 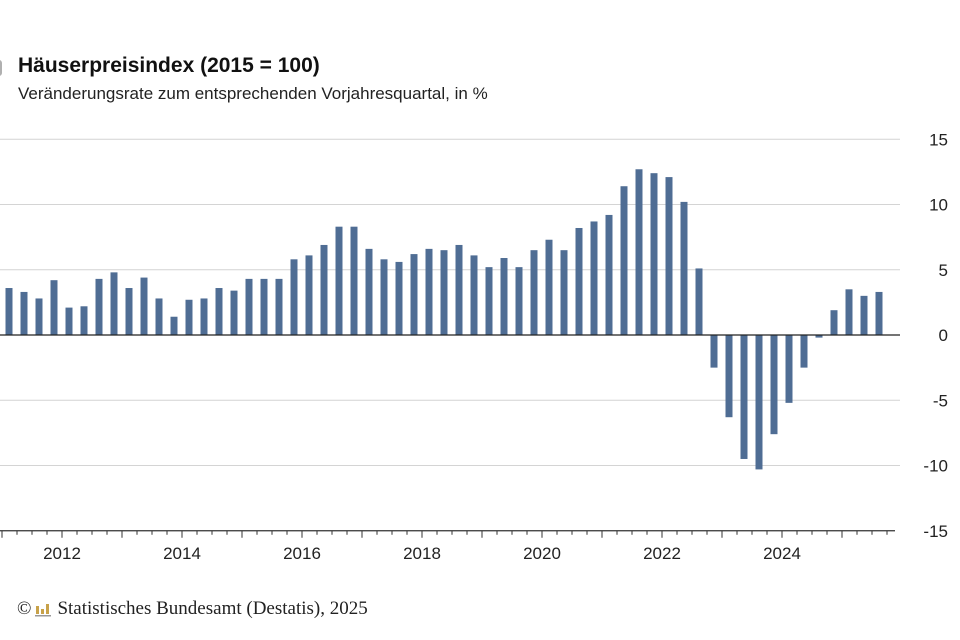 What do you see at coordinates (182, 553) in the screenshot?
I see `x-tick-label: 2014` at bounding box center [182, 553].